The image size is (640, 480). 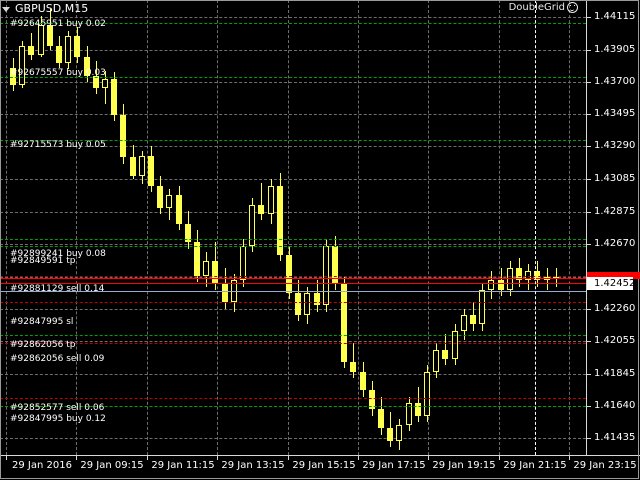 I want to click on time-axis-separator, so click(x=320, y=455).